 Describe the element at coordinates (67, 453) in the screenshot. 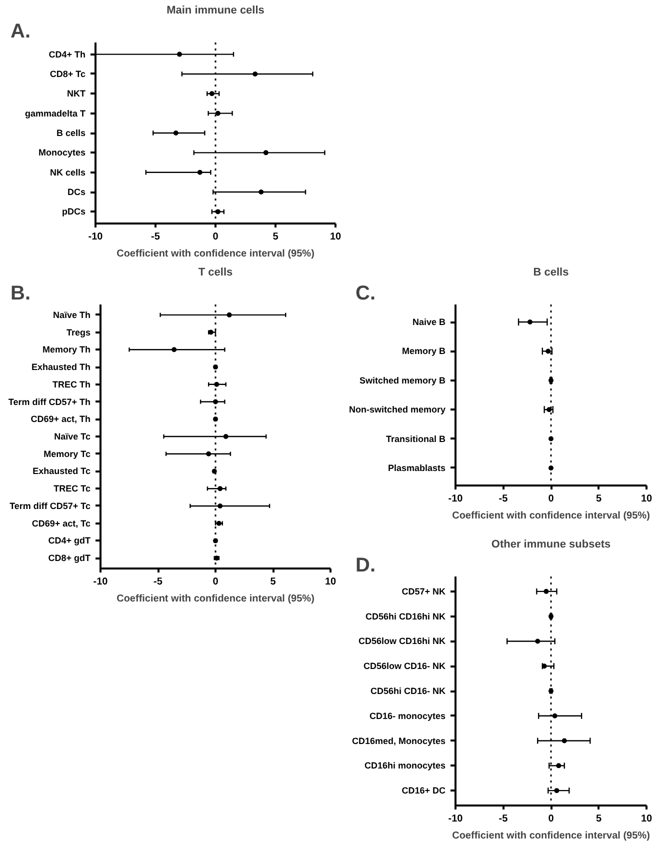

I see `y-tick-label: Memory Tc` at that location.